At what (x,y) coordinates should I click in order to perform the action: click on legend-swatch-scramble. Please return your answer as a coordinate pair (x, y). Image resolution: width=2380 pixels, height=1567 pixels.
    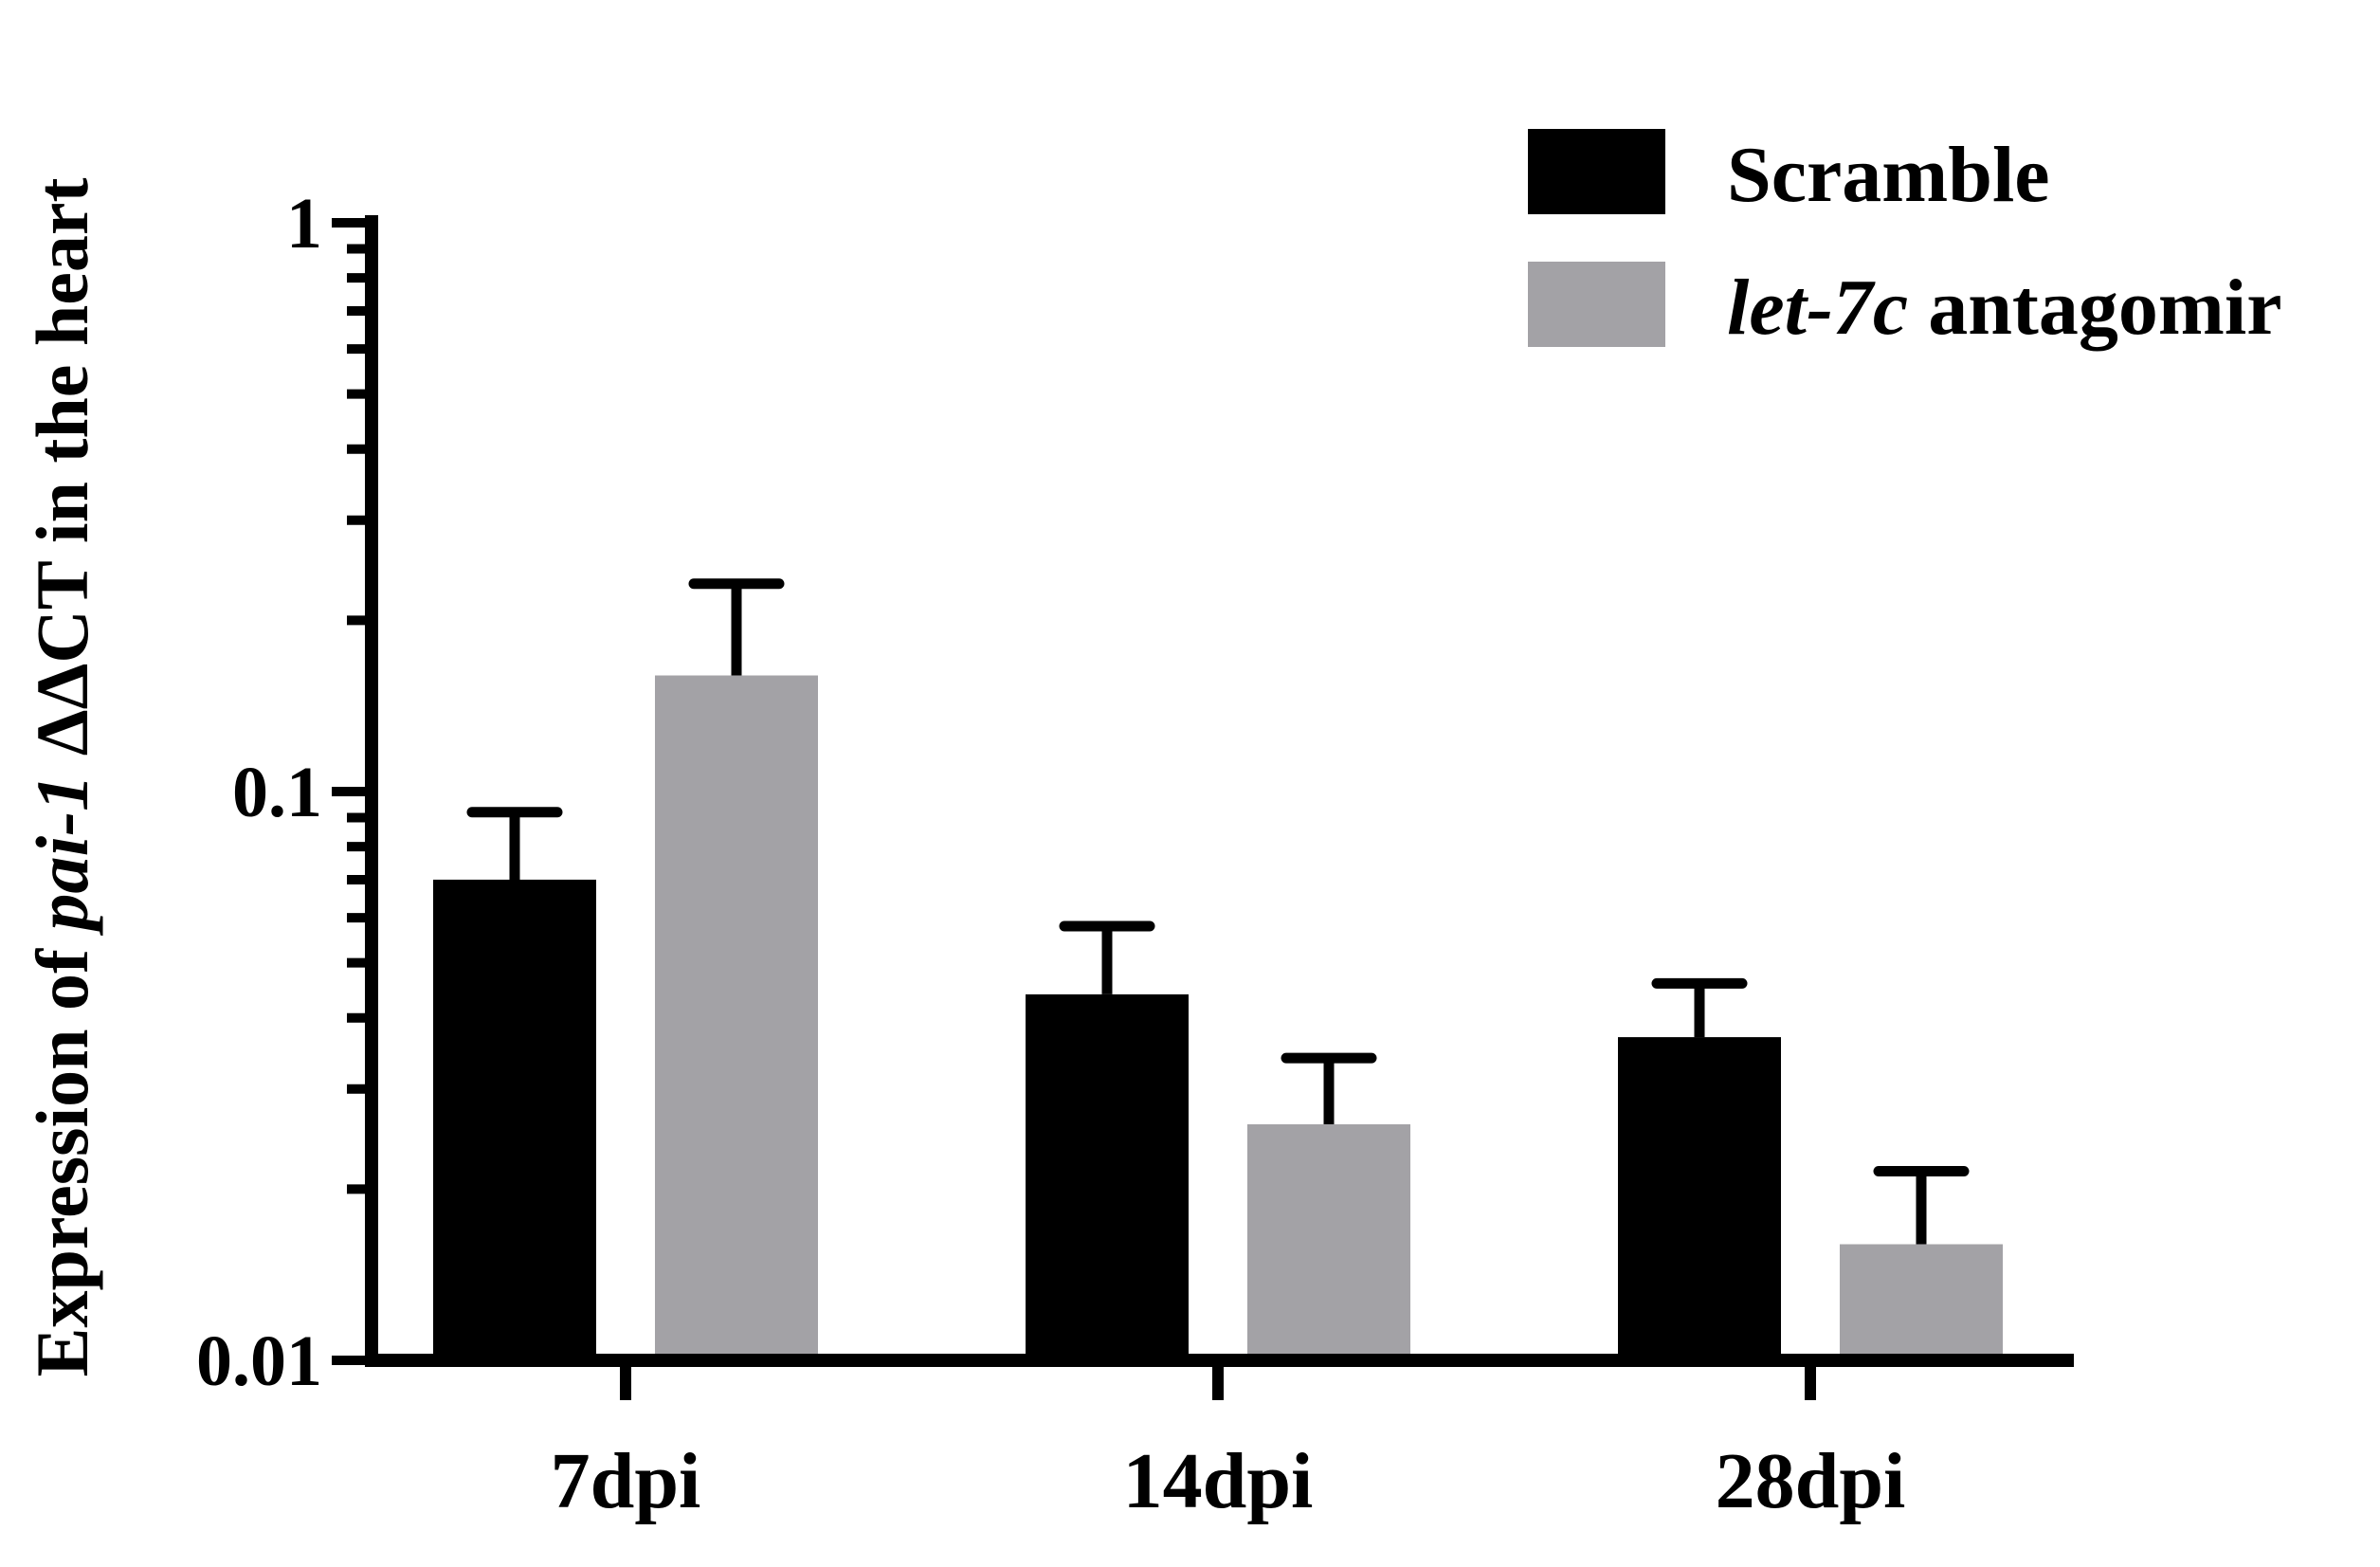
    Looking at the image, I should click on (1596, 171).